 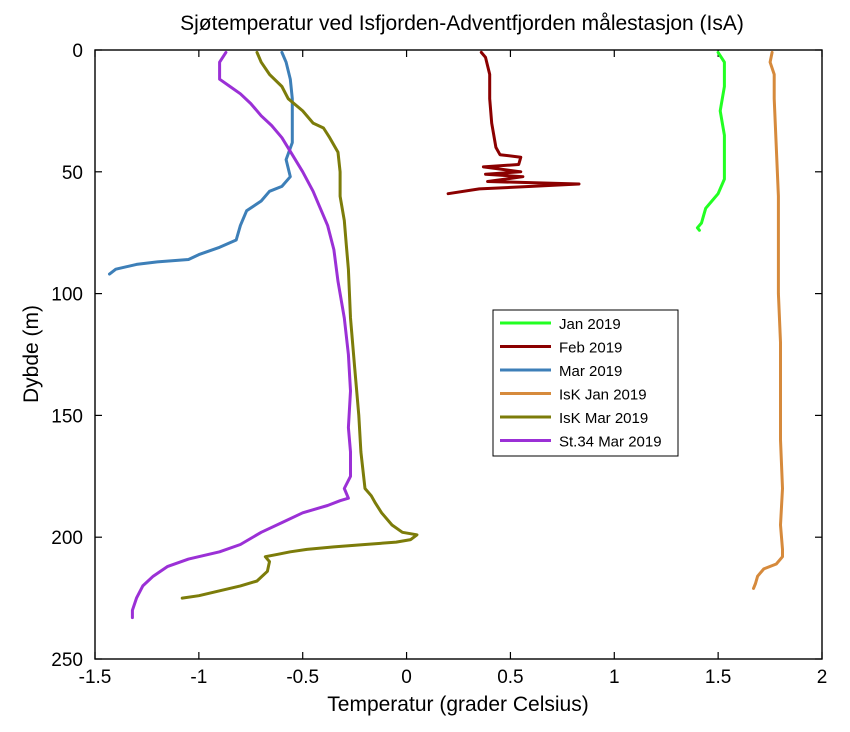 I want to click on y-tick-label: 150, so click(x=67, y=416).